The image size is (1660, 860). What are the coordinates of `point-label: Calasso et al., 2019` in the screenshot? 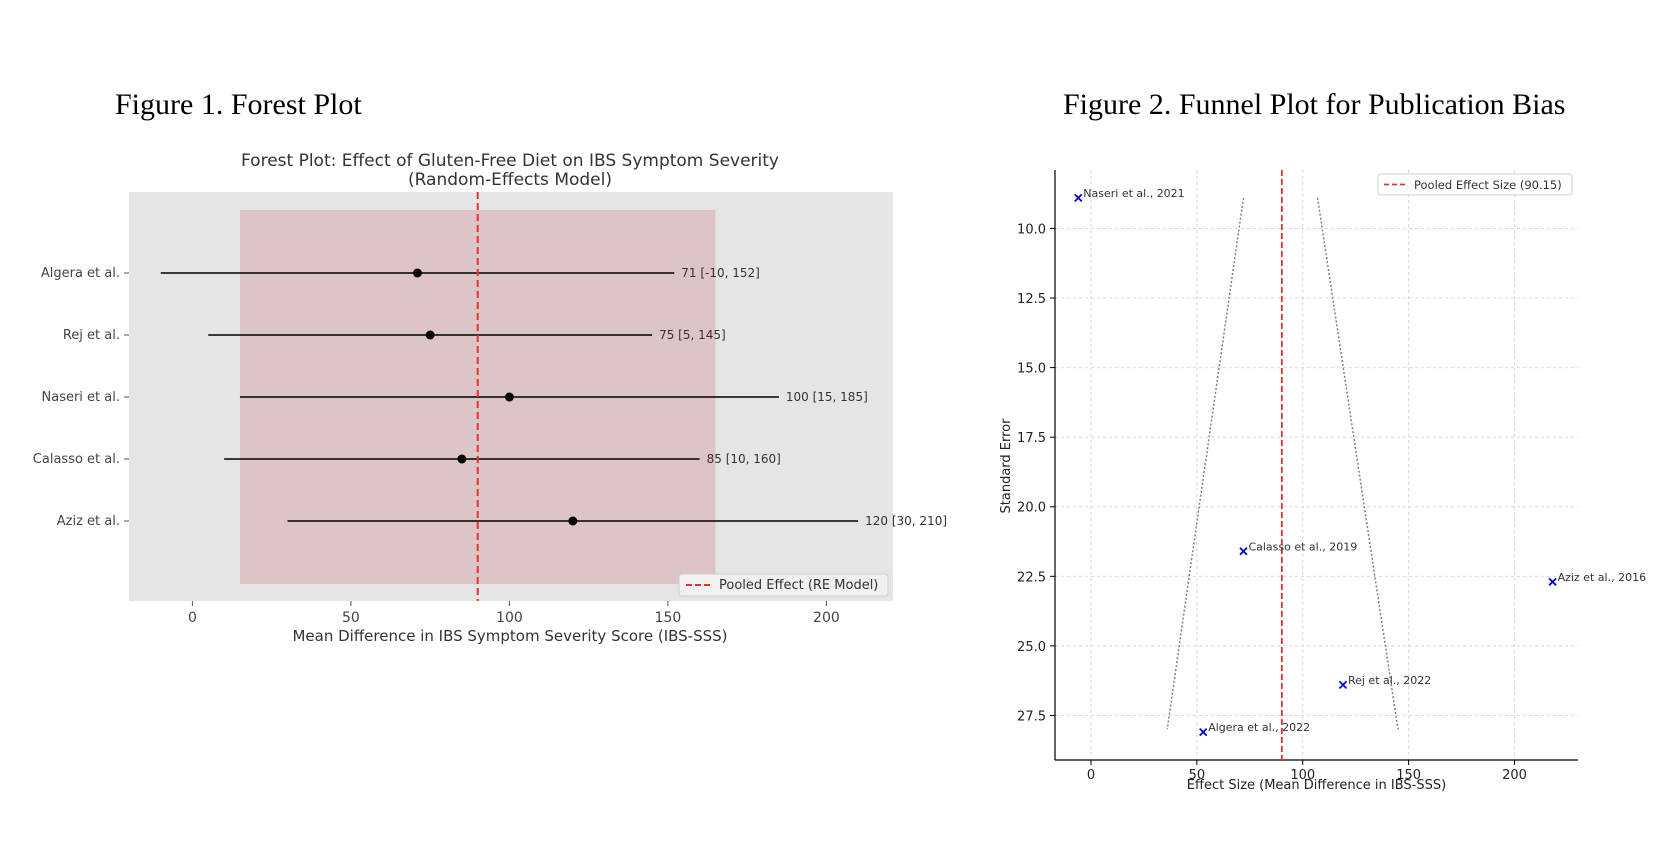 It's located at (1302, 546).